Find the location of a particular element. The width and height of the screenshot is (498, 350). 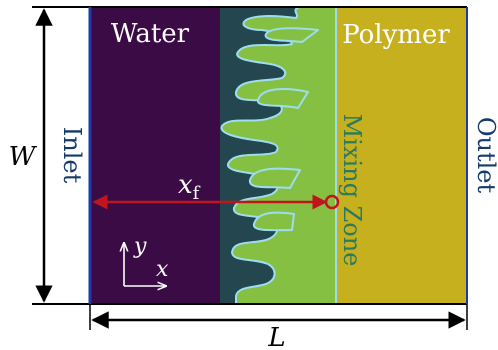

front-position-label: xf is located at coordinates (189, 187).